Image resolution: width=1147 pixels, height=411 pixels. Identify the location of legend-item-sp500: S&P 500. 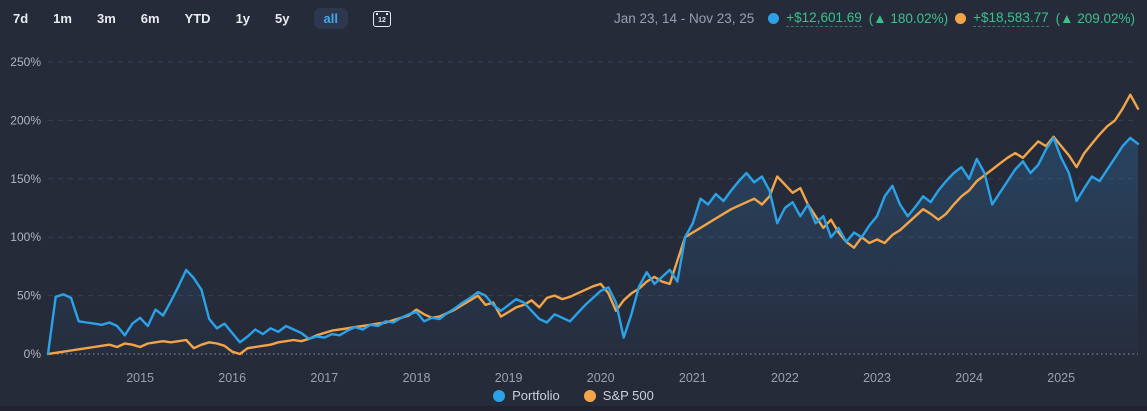
(618, 395).